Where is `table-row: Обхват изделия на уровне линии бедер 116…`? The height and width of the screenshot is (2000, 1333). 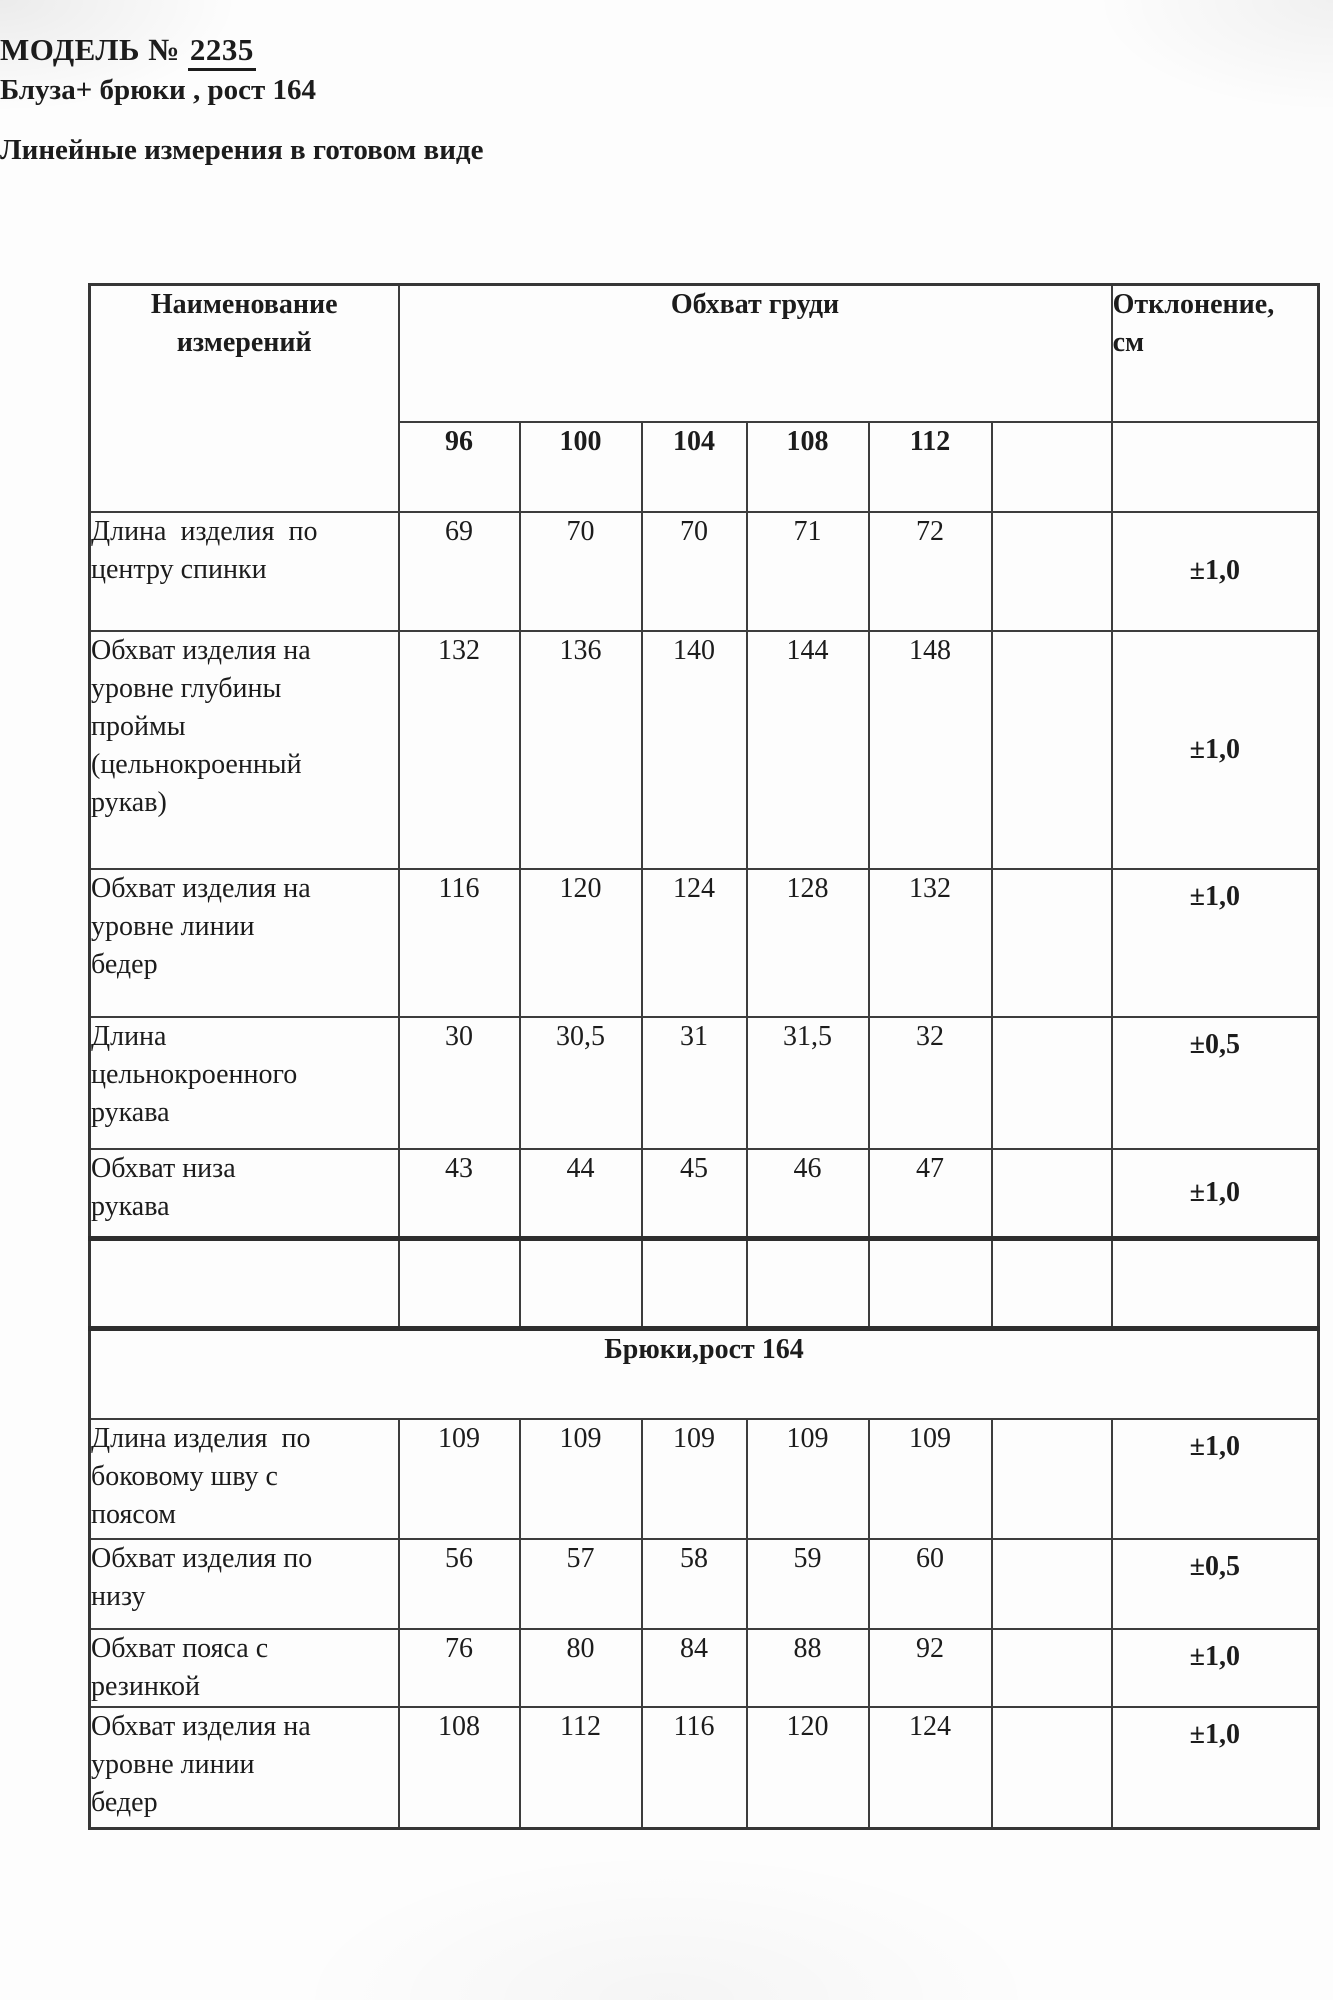
table-row: Обхват изделия на уровне линии бедер 116… is located at coordinates (704, 942).